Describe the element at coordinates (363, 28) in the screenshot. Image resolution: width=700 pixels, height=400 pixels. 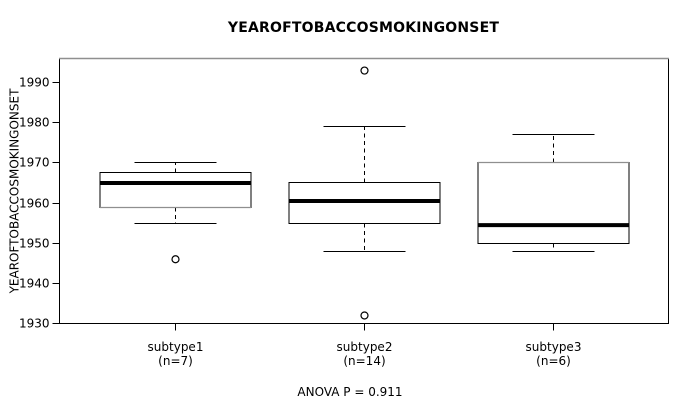
I see `chart-title: YEAROFTOBACCOSMOKINGONSET` at that location.